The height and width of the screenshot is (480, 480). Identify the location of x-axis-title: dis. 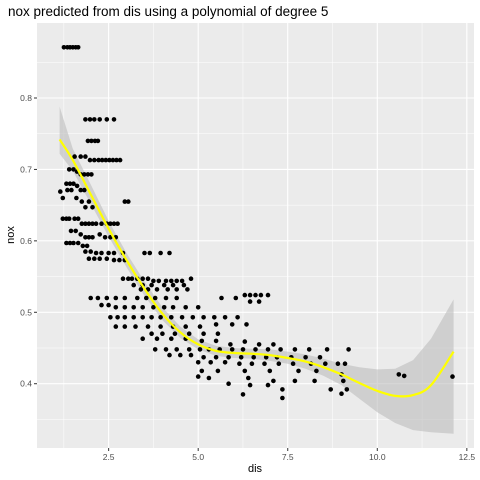
(255, 469).